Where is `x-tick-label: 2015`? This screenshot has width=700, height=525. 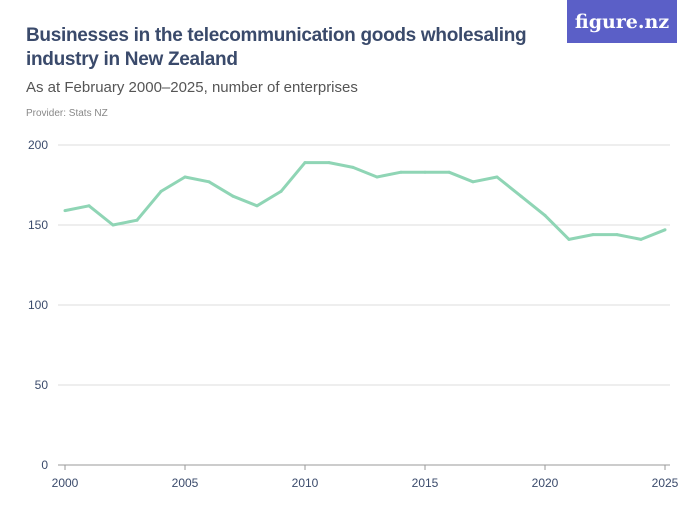
x-tick-label: 2015 is located at coordinates (425, 483).